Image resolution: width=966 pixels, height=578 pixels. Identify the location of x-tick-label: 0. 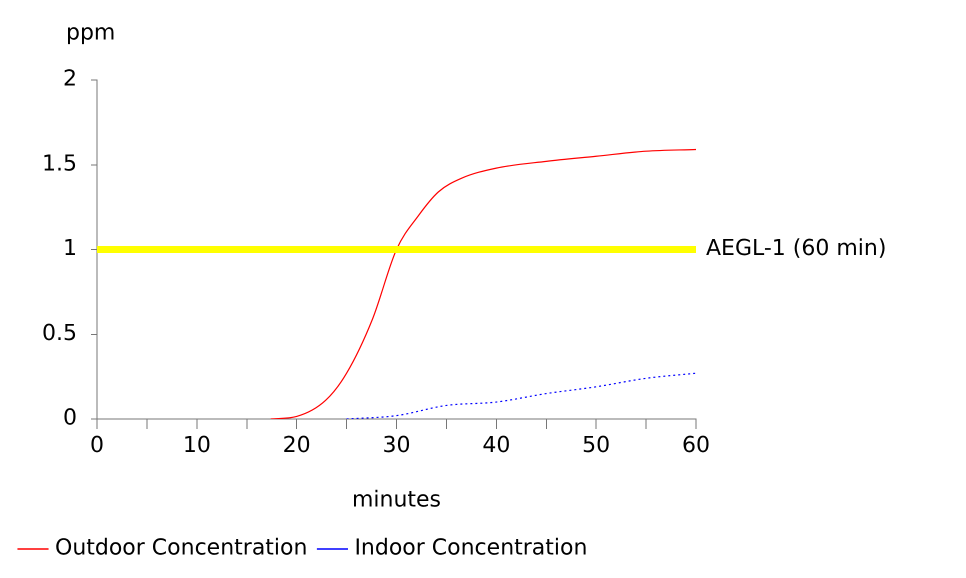
(97, 445).